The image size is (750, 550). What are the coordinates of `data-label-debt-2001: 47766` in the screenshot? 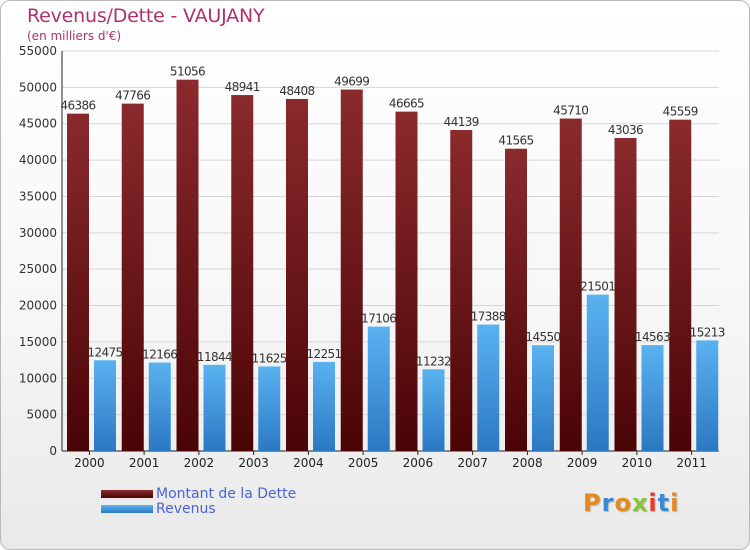 It's located at (132, 96).